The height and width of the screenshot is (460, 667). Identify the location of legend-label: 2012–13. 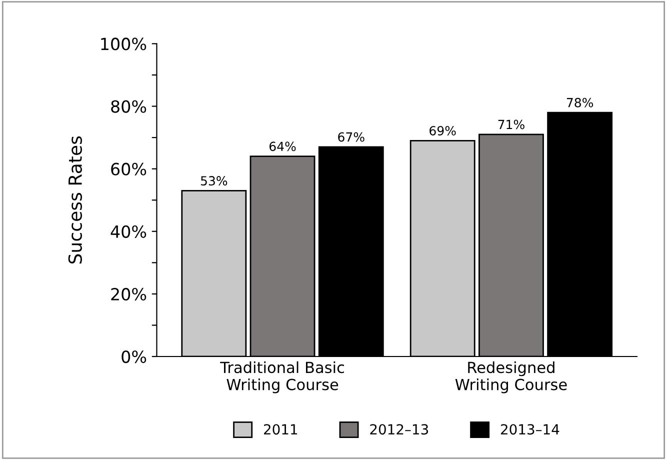
(399, 429).